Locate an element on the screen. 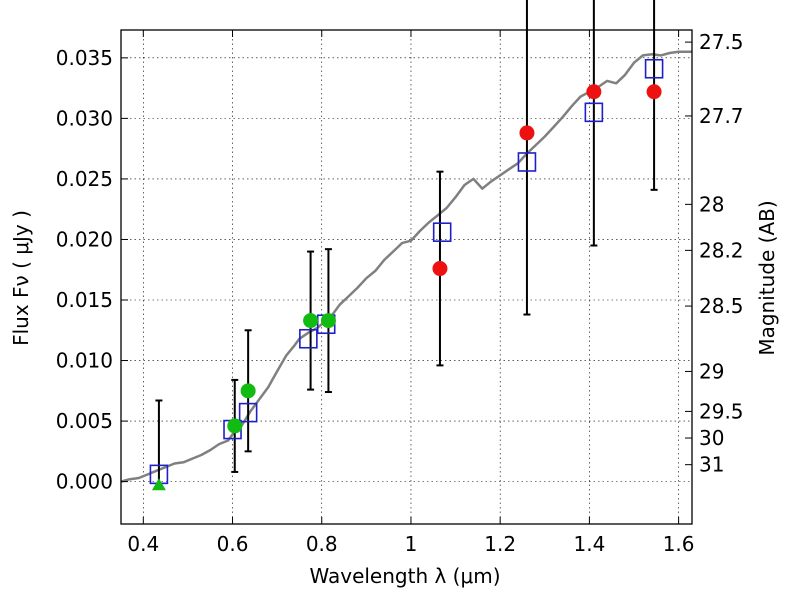 The width and height of the screenshot is (800, 600). x-tick-label: 1 is located at coordinates (411, 544).